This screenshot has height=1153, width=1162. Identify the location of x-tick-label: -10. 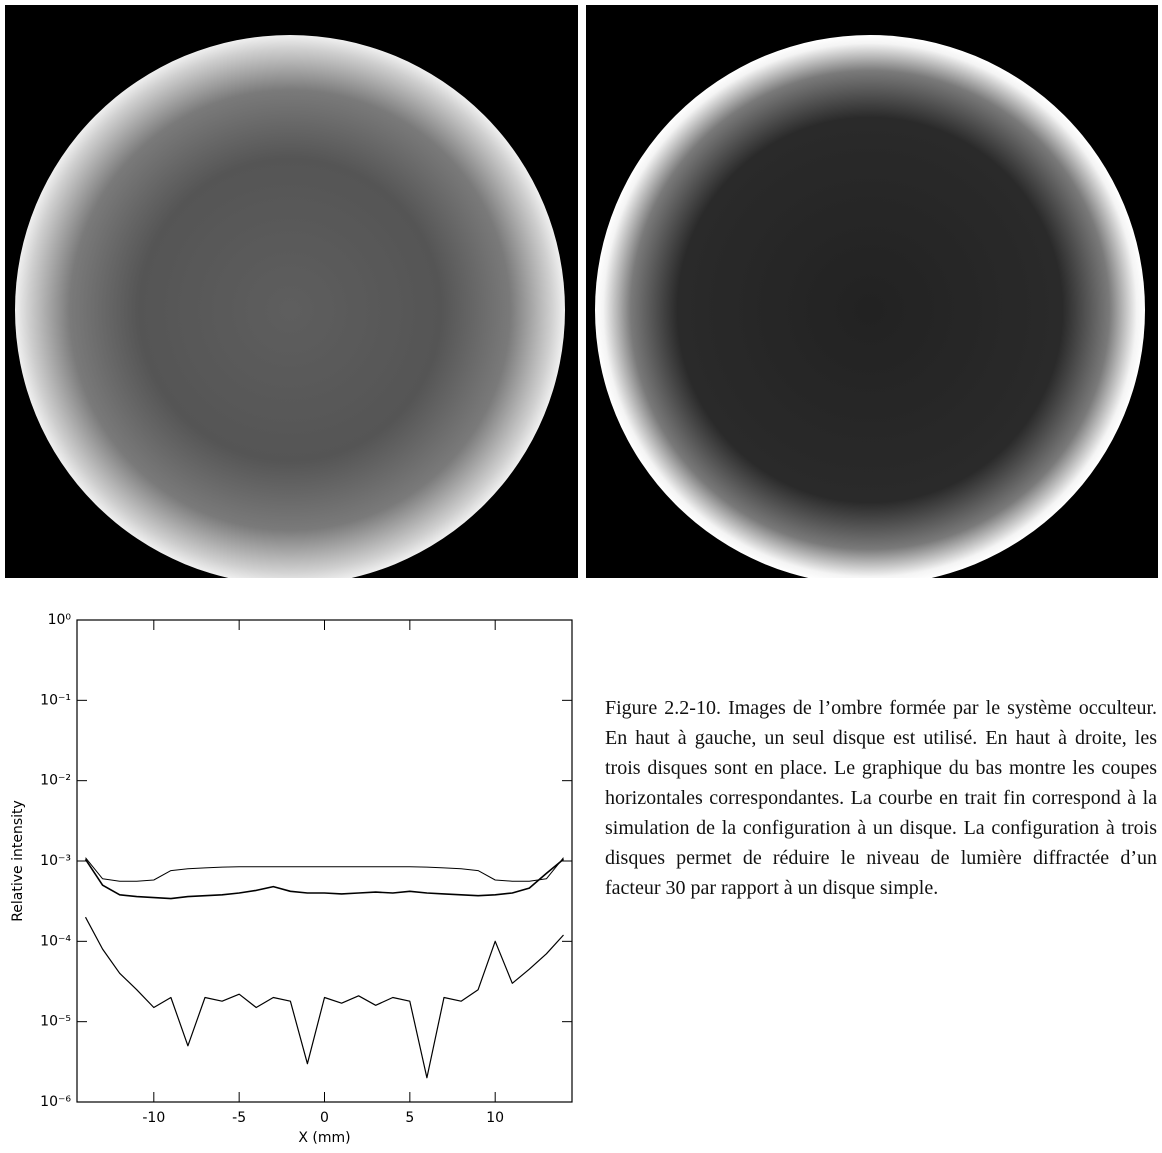
(153, 1118).